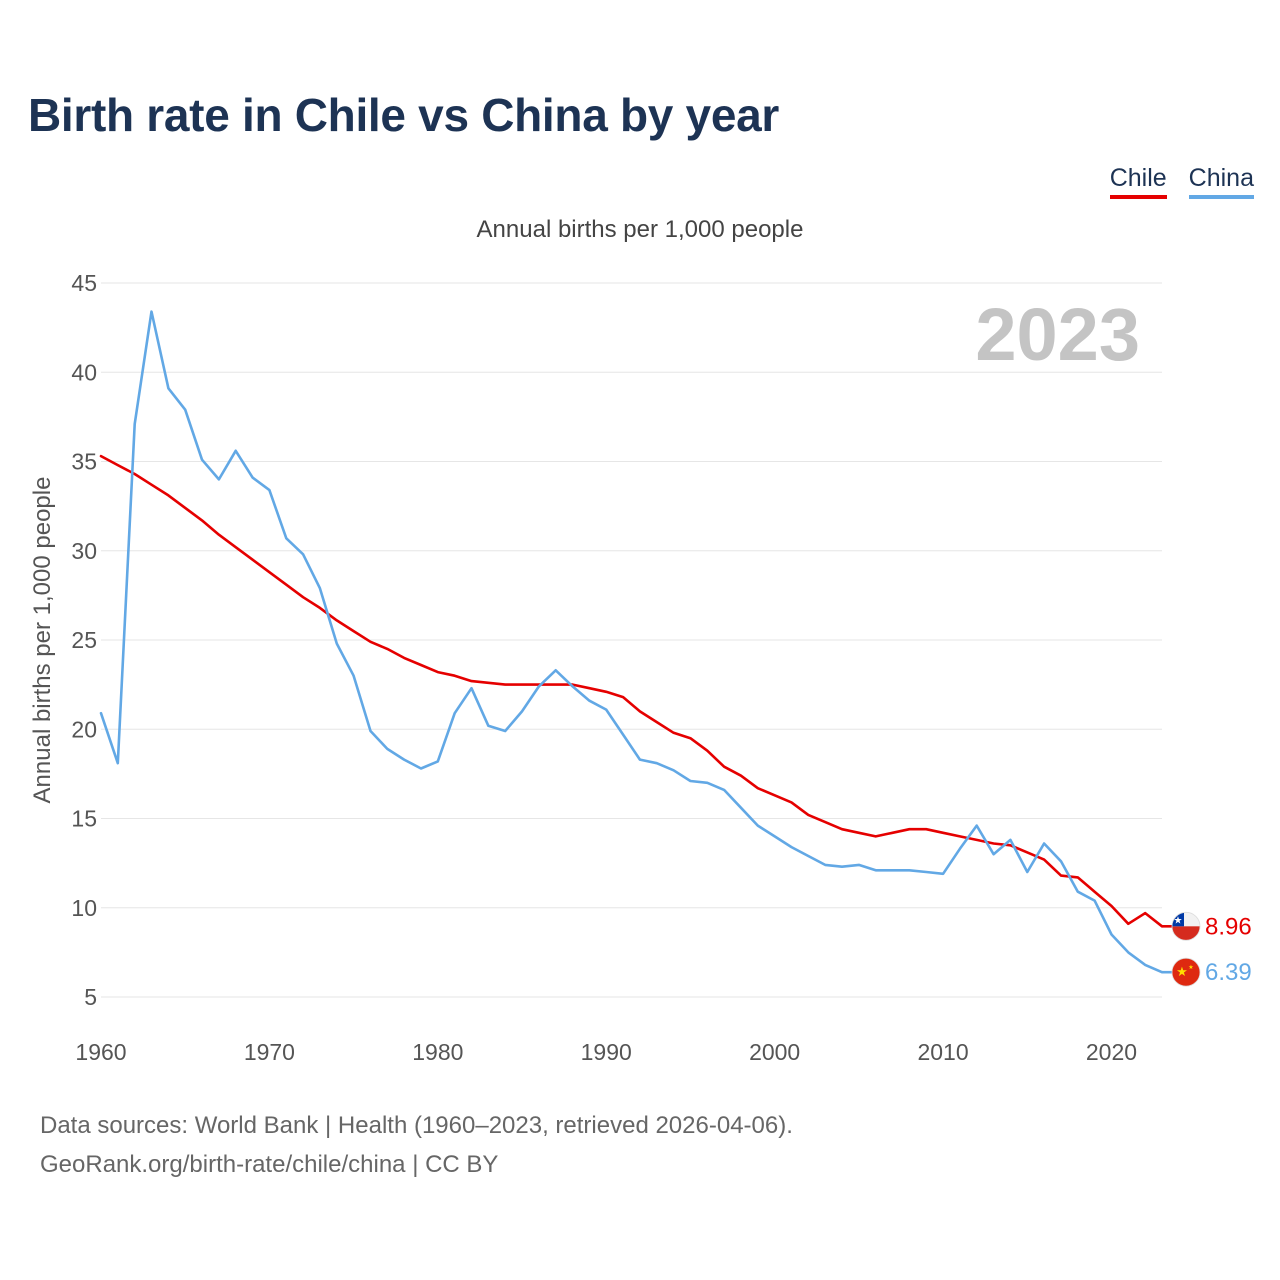 Image resolution: width=1280 pixels, height=1280 pixels. What do you see at coordinates (84, 819) in the screenshot?
I see `y-tick-label: 15` at bounding box center [84, 819].